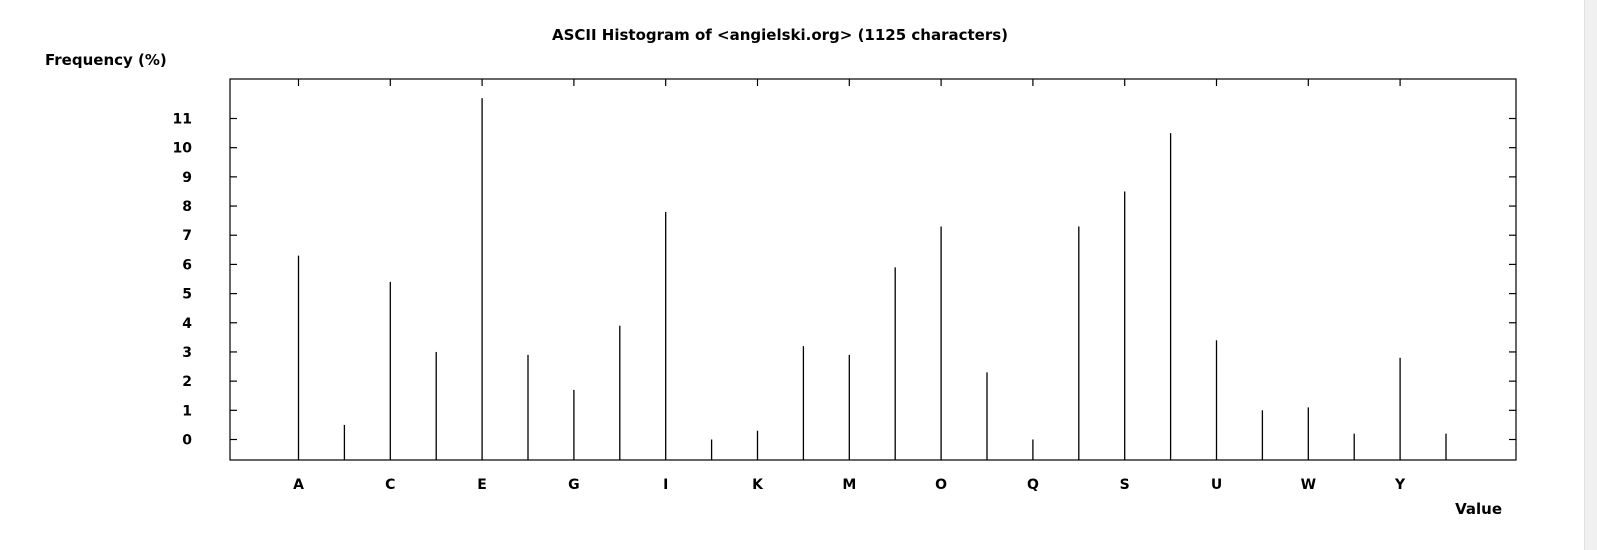 This screenshot has width=1597, height=550. I want to click on y-tick-label-7: 7, so click(187, 236).